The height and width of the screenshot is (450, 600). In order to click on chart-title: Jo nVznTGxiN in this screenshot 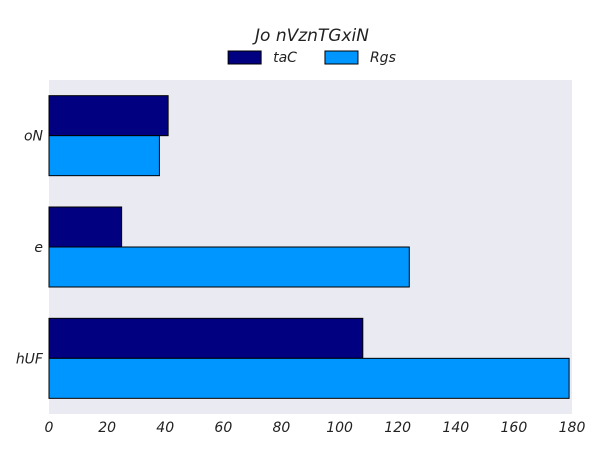, I will do `click(310, 36)`.